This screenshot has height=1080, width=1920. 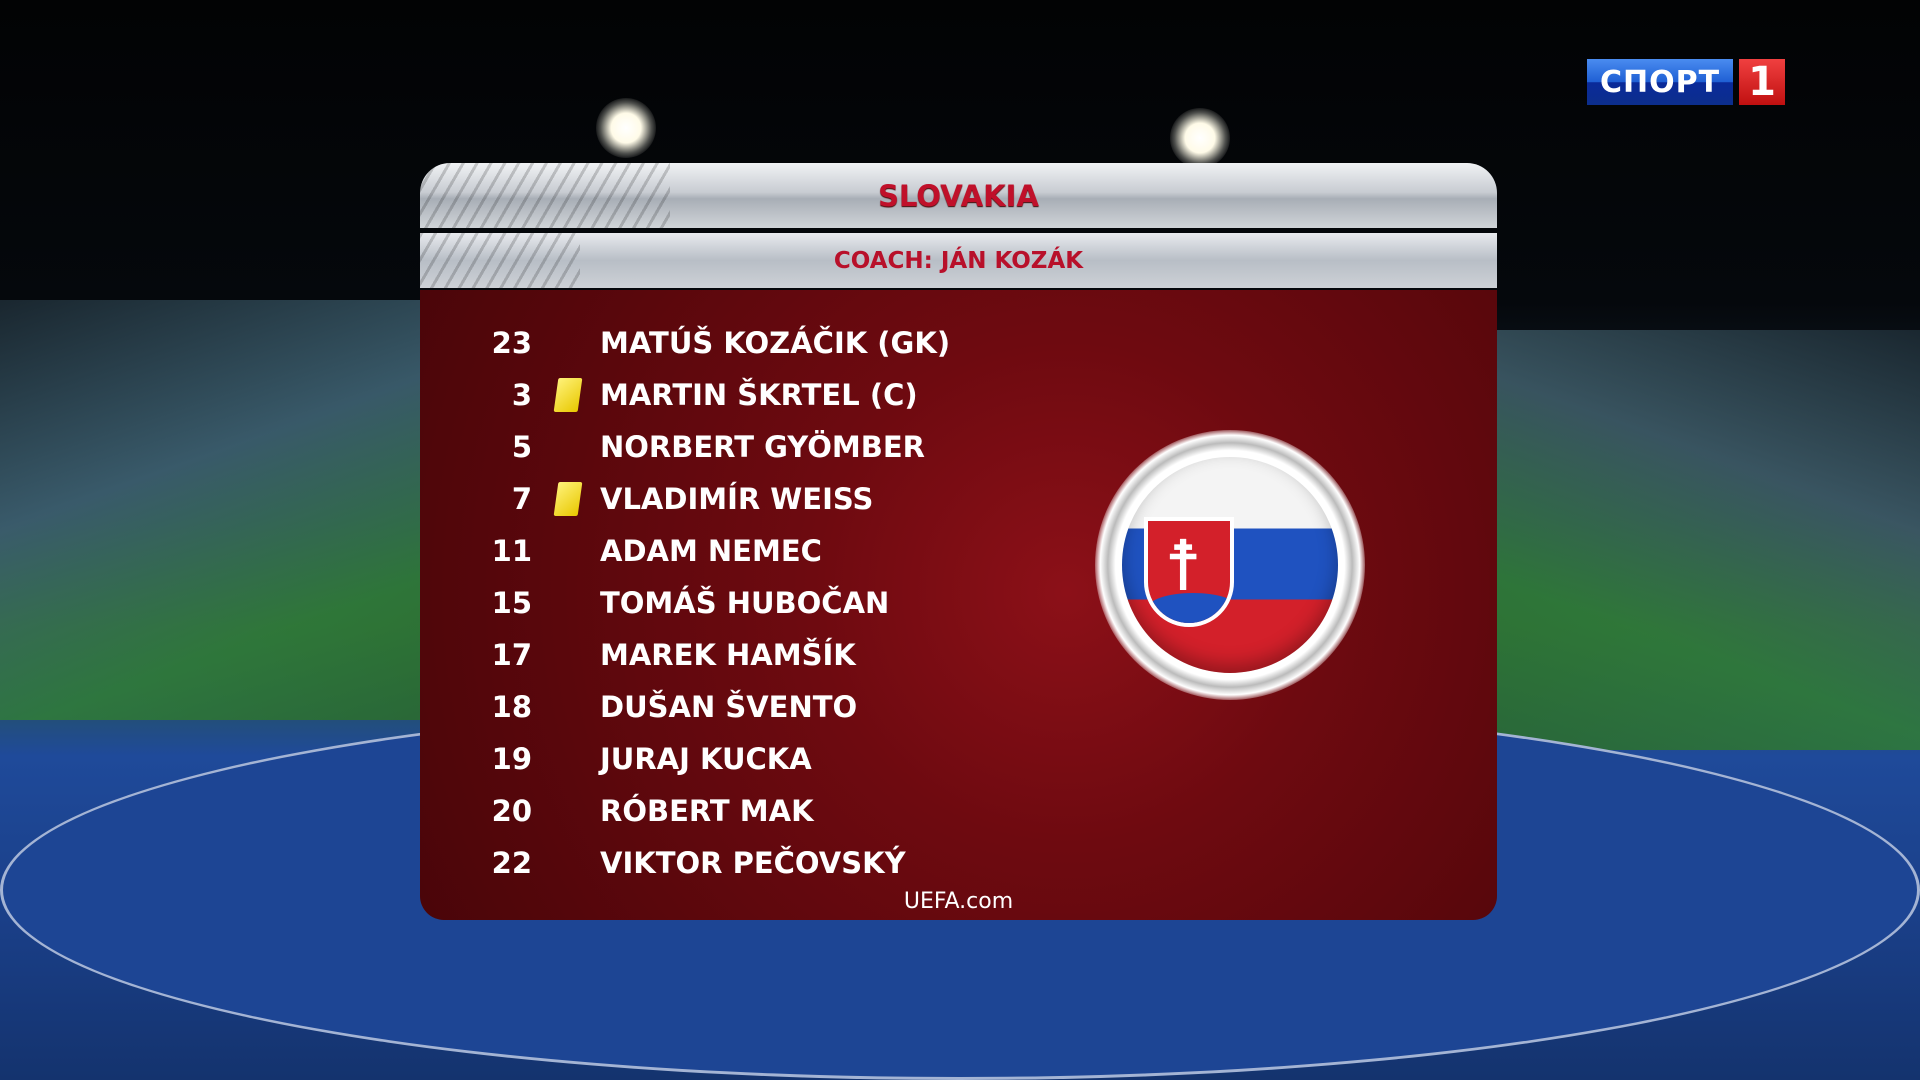 What do you see at coordinates (1660, 82) in the screenshot?
I see `logo-text: СПОРТ` at bounding box center [1660, 82].